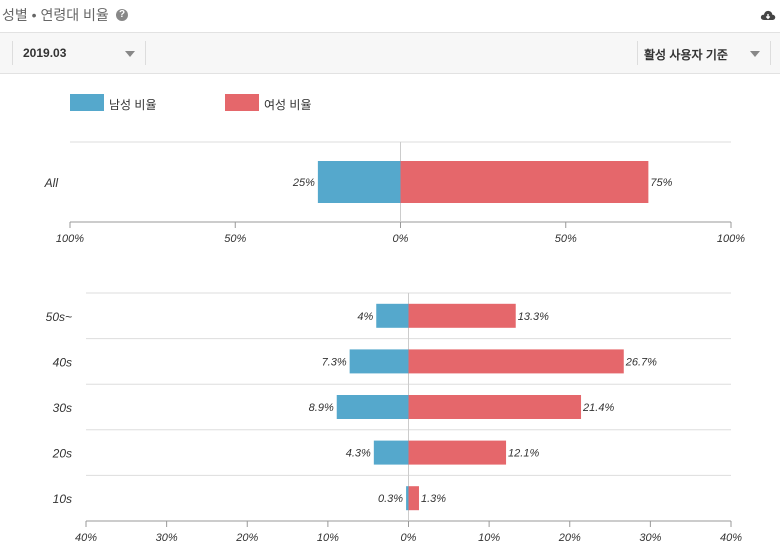 This screenshot has height=552, width=780. Describe the element at coordinates (133, 105) in the screenshot. I see `legend-label-male: 남성 비율` at that location.